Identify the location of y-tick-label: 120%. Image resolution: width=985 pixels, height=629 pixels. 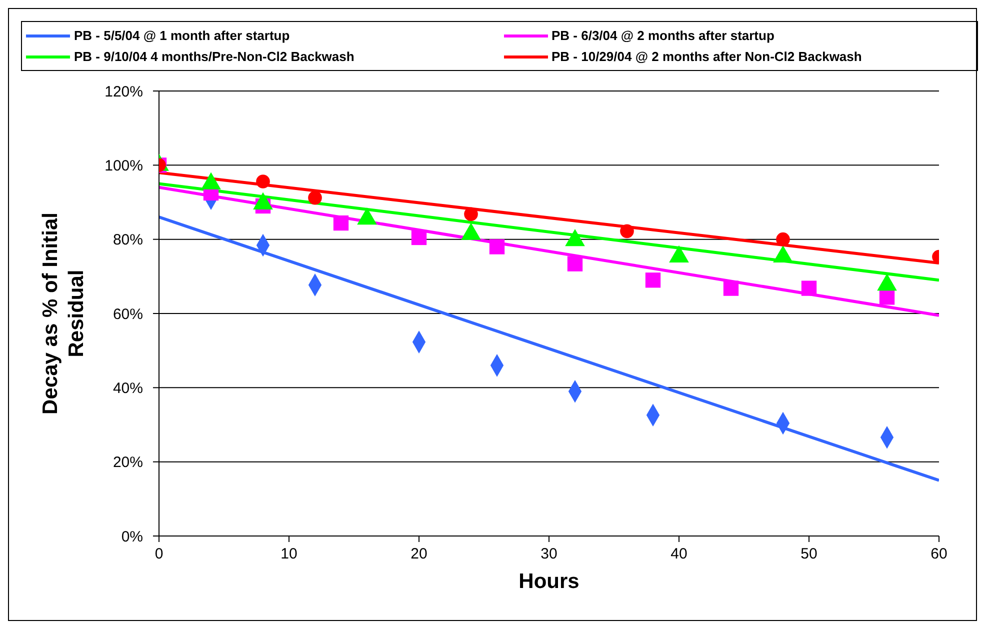
(123, 91).